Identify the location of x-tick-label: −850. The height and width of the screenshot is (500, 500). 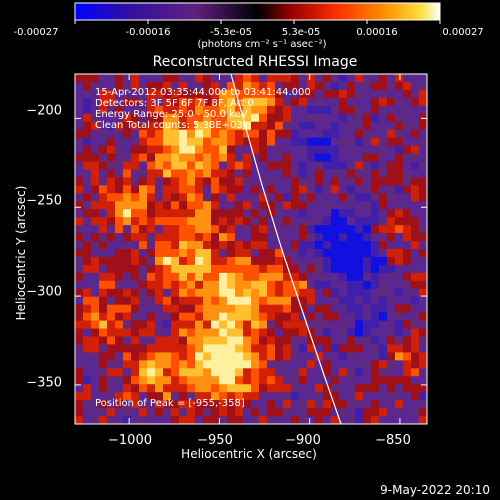
(393, 440).